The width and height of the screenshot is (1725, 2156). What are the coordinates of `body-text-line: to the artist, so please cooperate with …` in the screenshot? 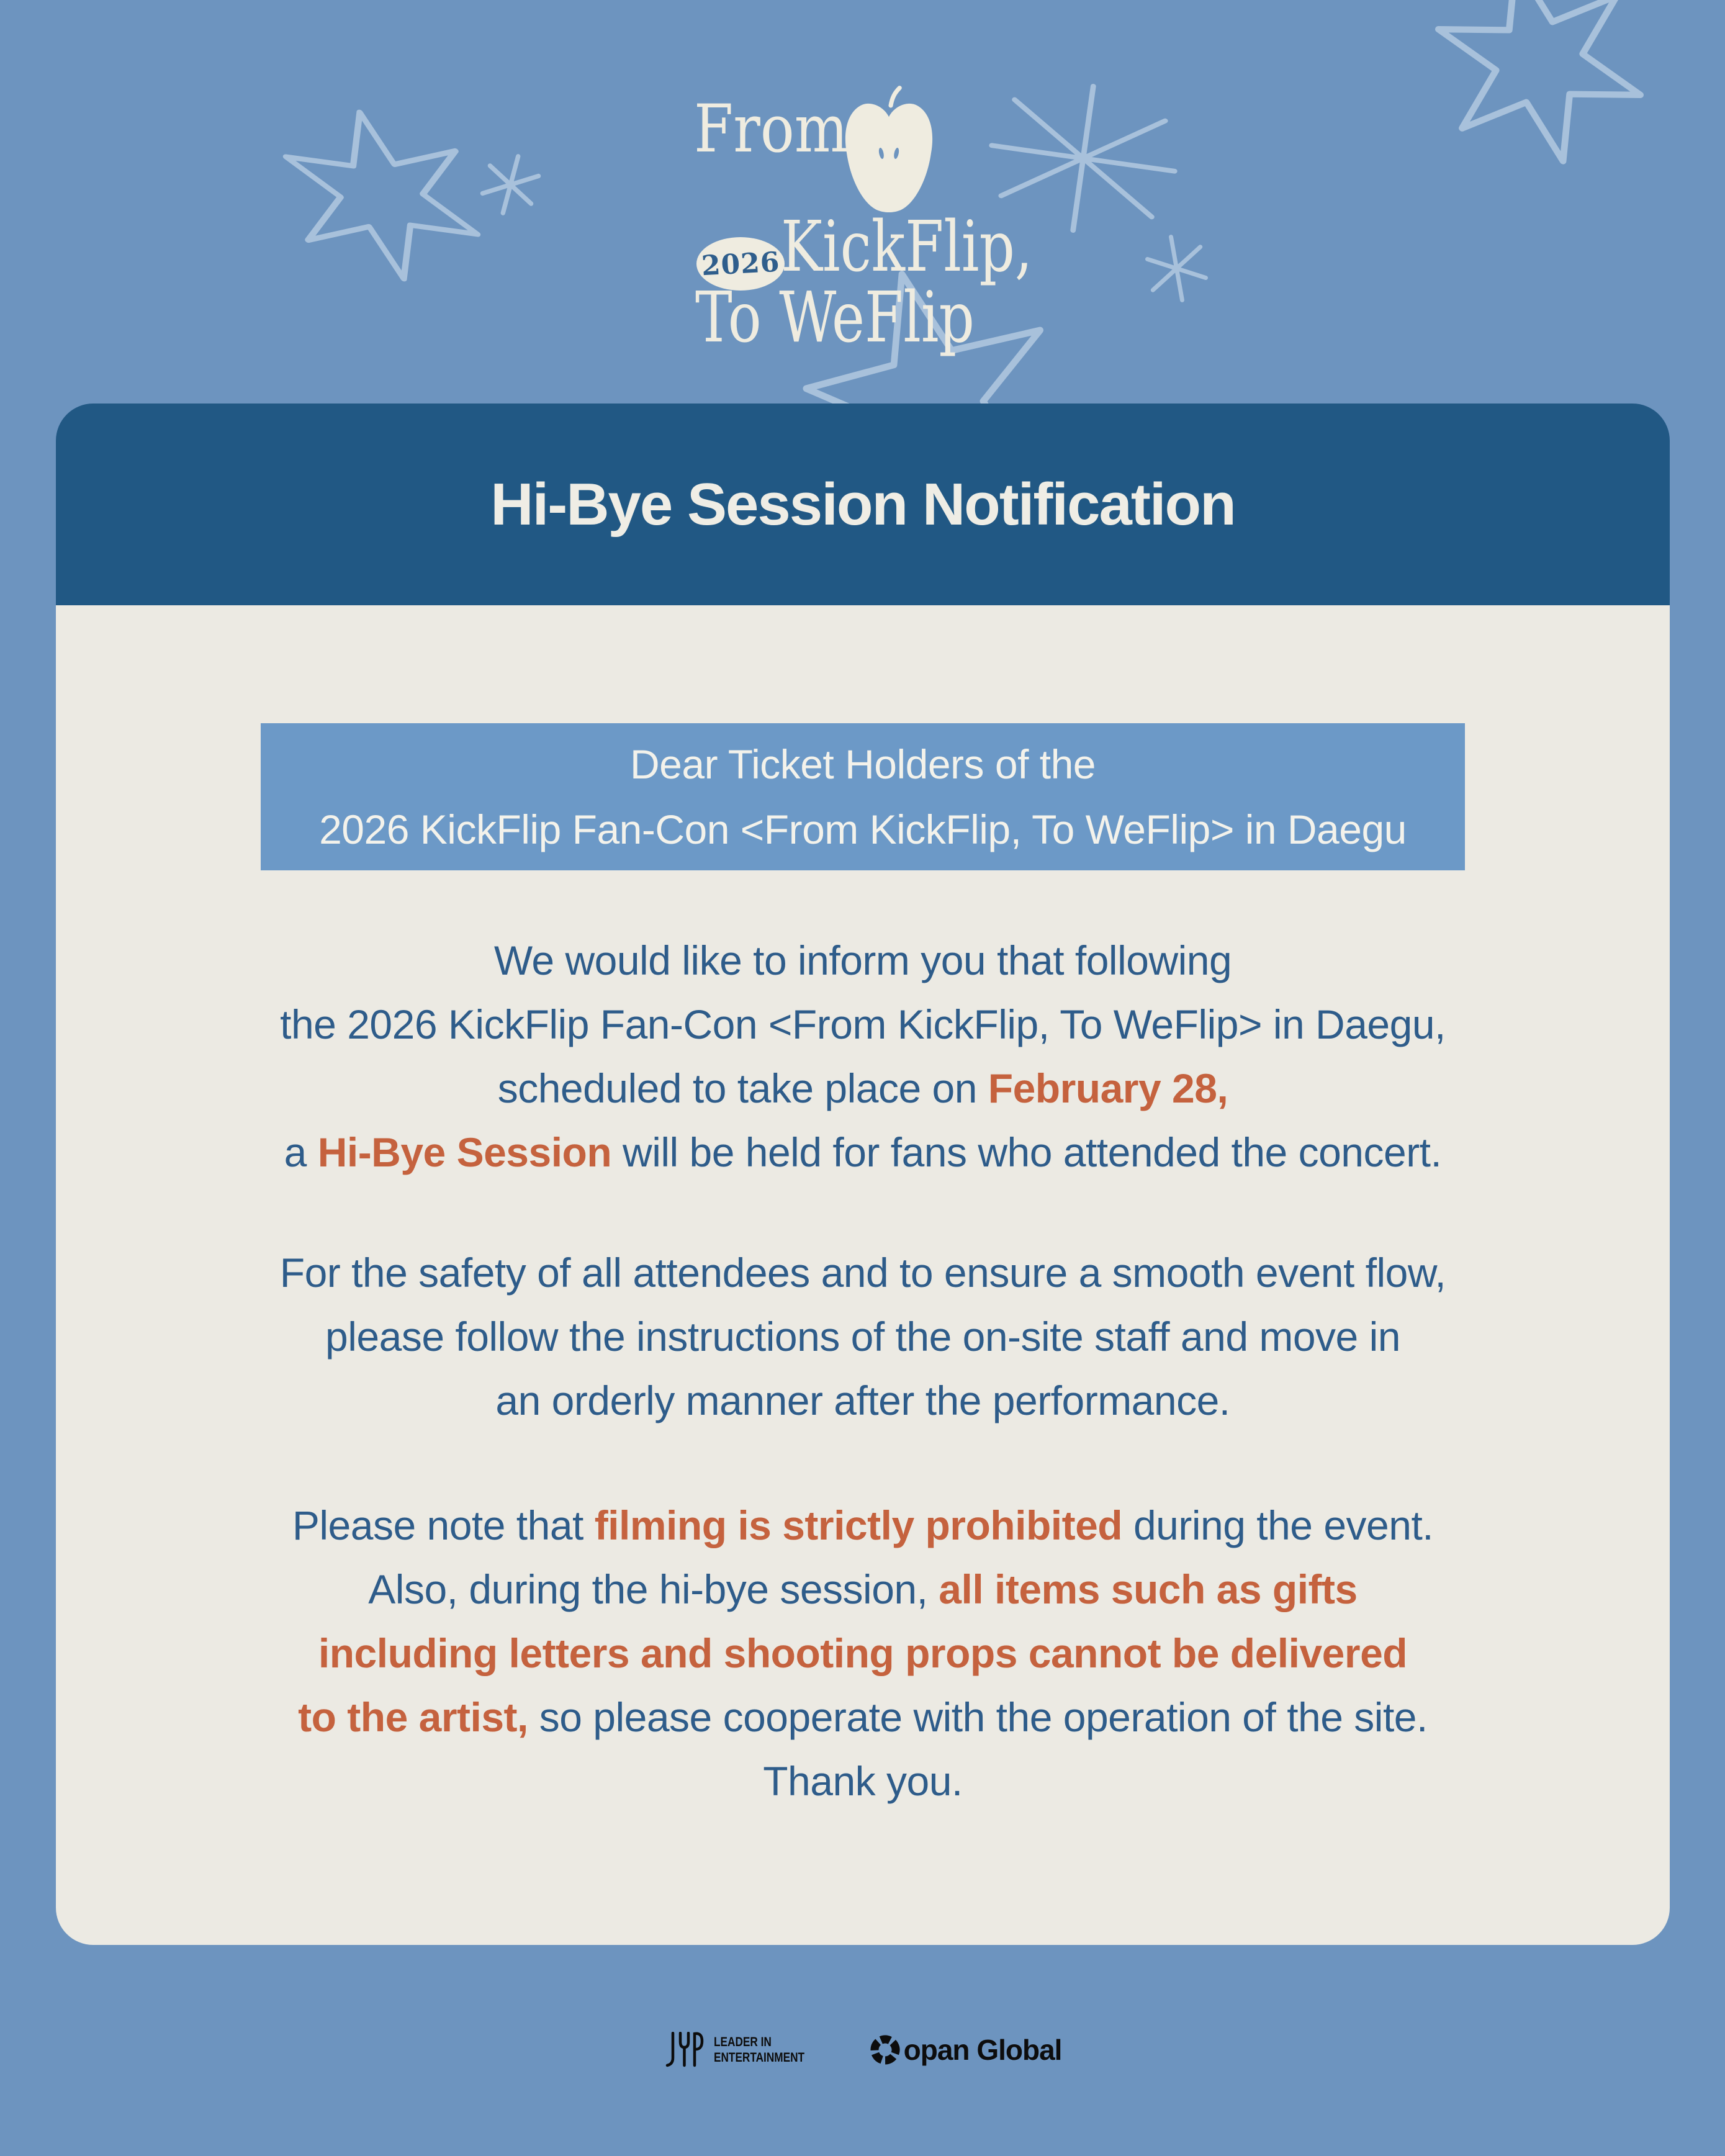 It's located at (863, 1717).